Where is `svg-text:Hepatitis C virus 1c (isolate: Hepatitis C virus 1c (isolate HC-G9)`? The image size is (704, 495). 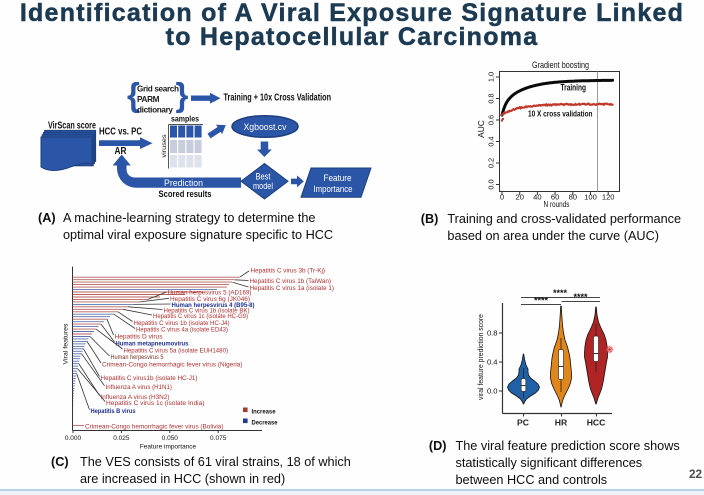 svg-text:Hepatitis C virus 1c (isolate: Hepatitis C virus 1c (isolate HC-G9) is located at coordinates (200, 316).